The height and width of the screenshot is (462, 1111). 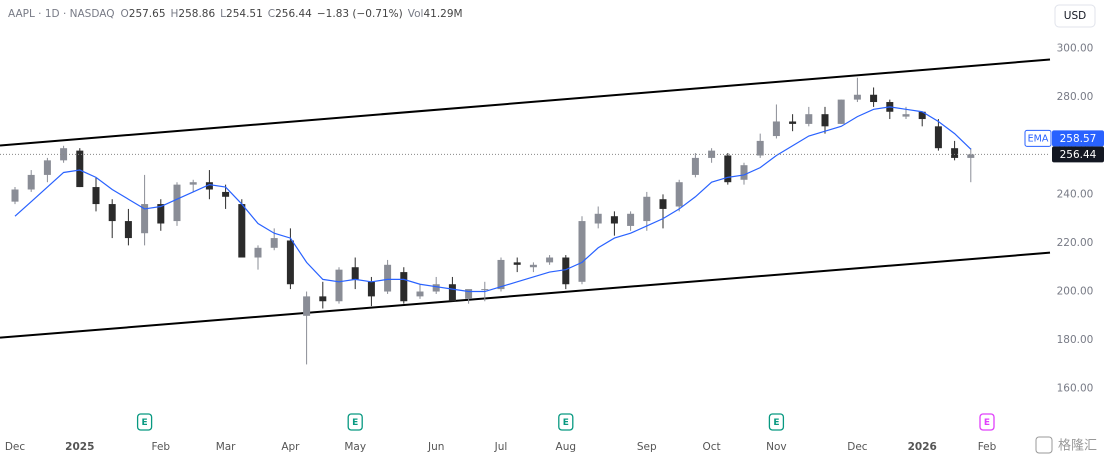 I want to click on ema-tag-name-box, so click(x=1038, y=138).